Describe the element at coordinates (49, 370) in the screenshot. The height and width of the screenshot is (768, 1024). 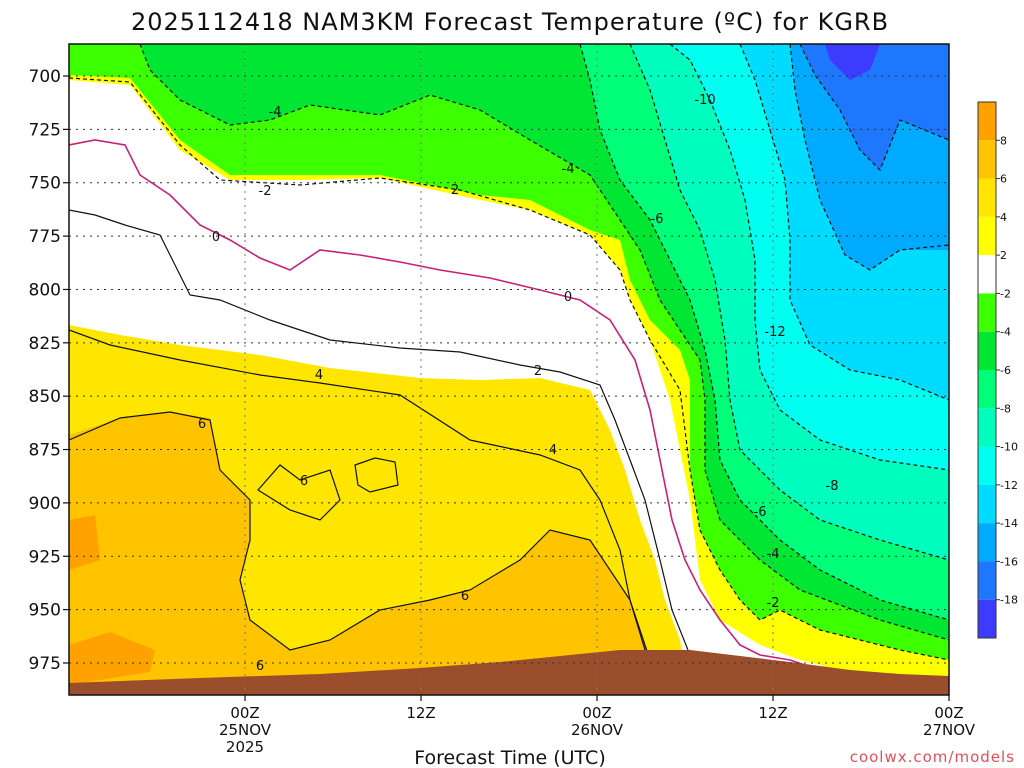
I see `y-axis: 700 725 750 775 800 825 850 875 900 925 950 975` at that location.